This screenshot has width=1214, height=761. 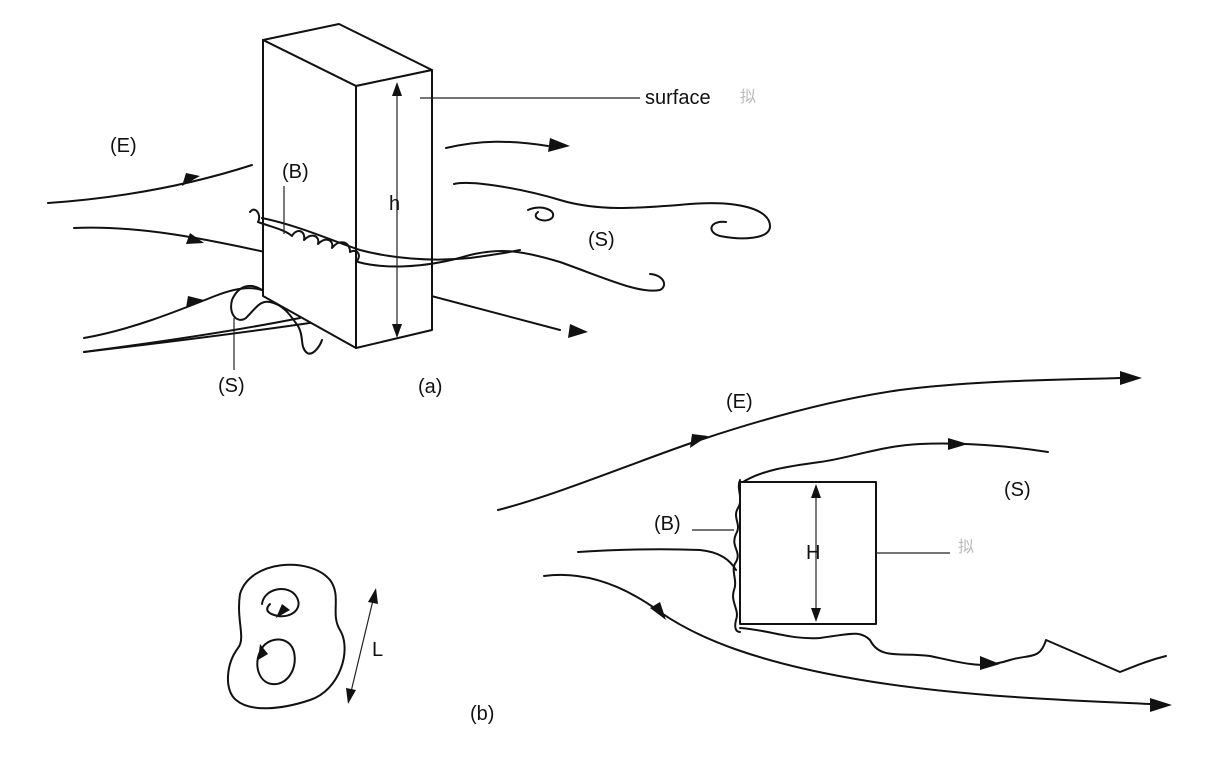 What do you see at coordinates (739, 402) in the screenshot?
I see `label-e-b: (E)` at bounding box center [739, 402].